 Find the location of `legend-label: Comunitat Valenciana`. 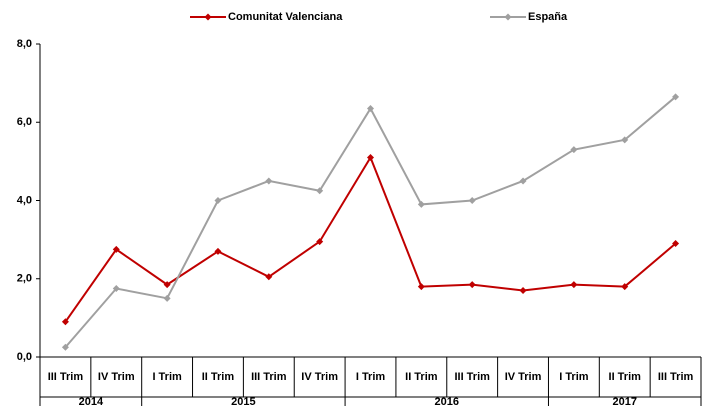

legend-label: Comunitat Valenciana is located at coordinates (285, 17).